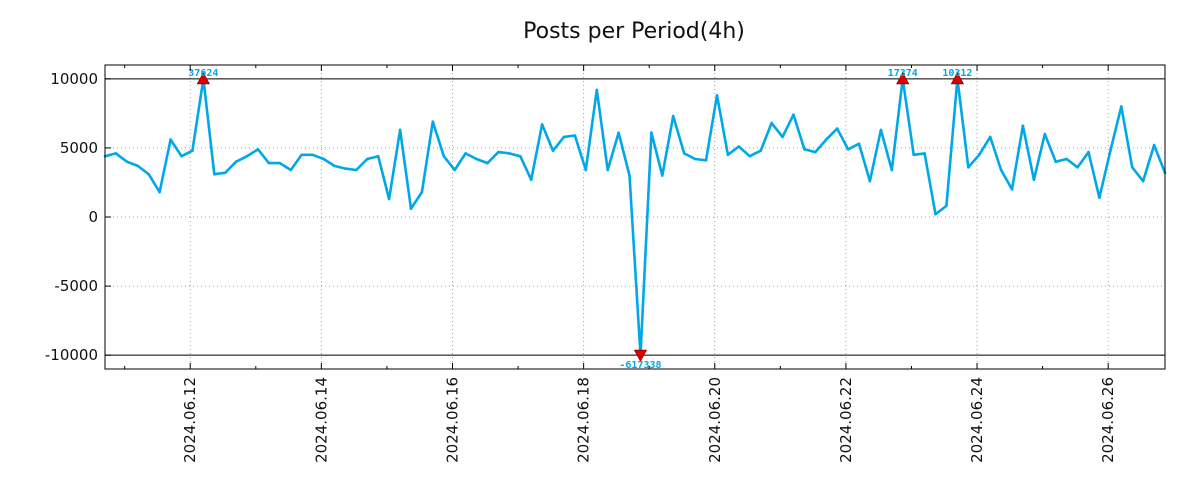 Image resolution: width=1200 pixels, height=500 pixels. I want to click on chart-title: Posts per Period(4h), so click(634, 31).